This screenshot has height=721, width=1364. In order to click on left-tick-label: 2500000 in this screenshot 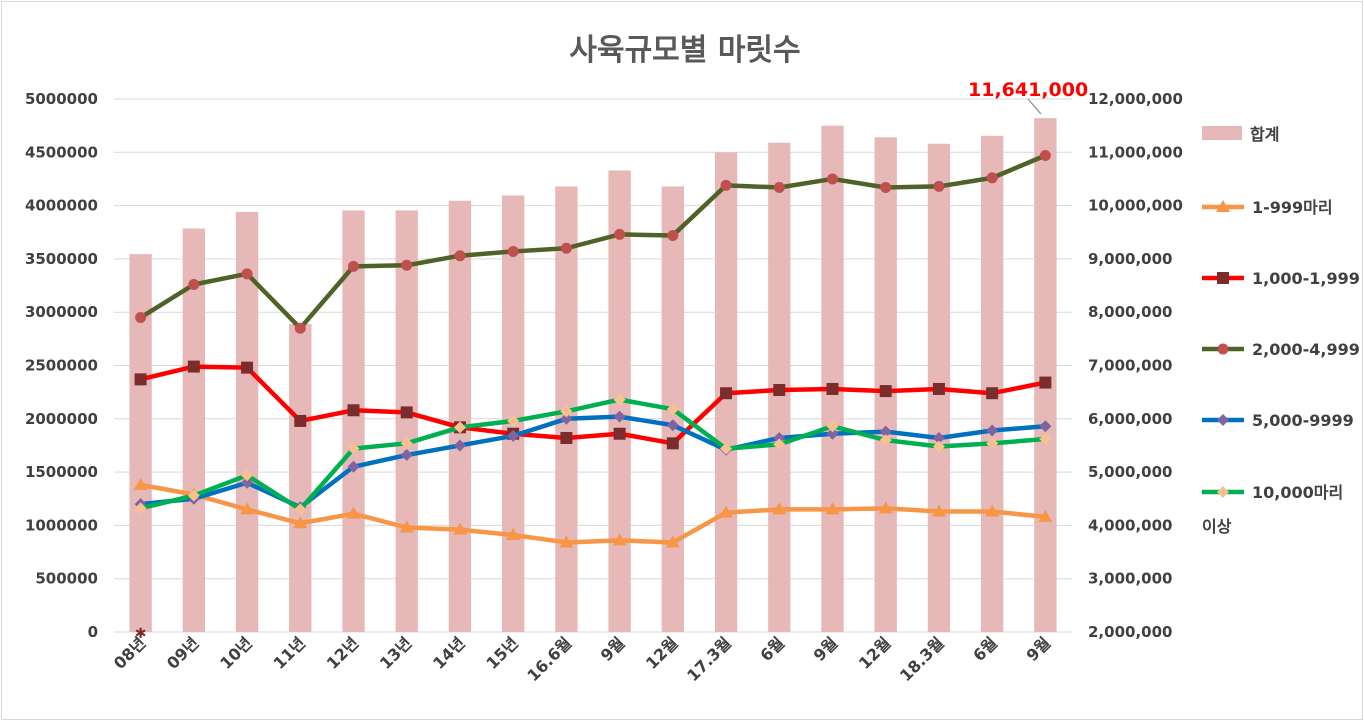, I will do `click(61, 366)`.